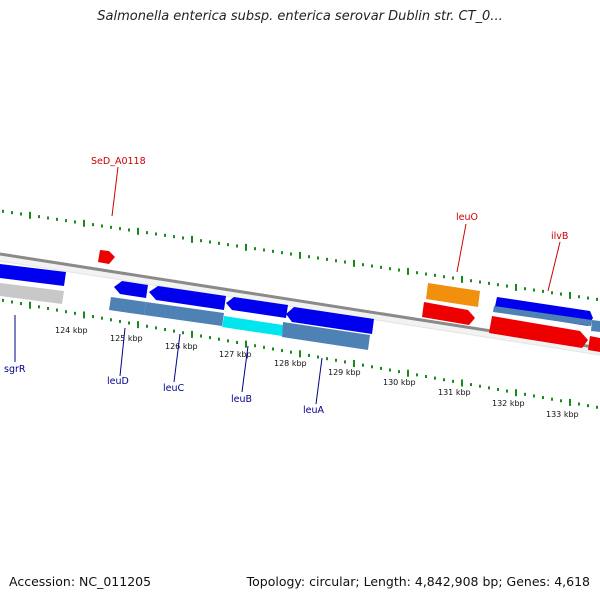 The image size is (600, 600). What do you see at coordinates (118, 381) in the screenshot?
I see `label-leuD: leuD` at bounding box center [118, 381].